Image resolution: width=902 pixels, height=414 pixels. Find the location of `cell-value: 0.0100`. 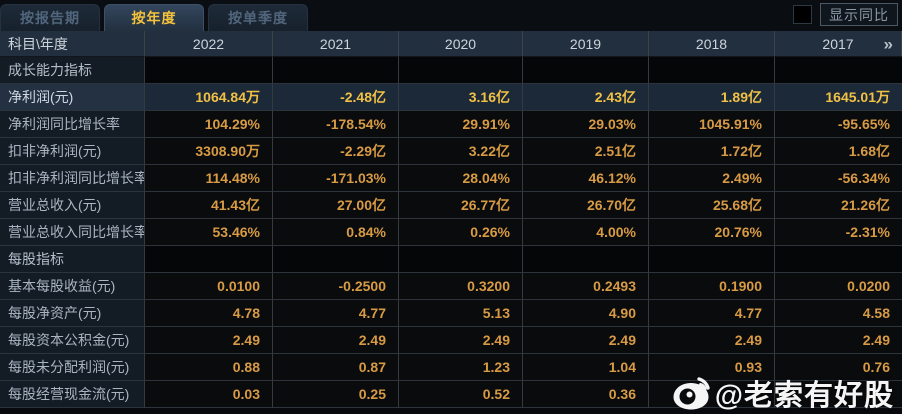

cell-value: 0.0100 is located at coordinates (209, 286).